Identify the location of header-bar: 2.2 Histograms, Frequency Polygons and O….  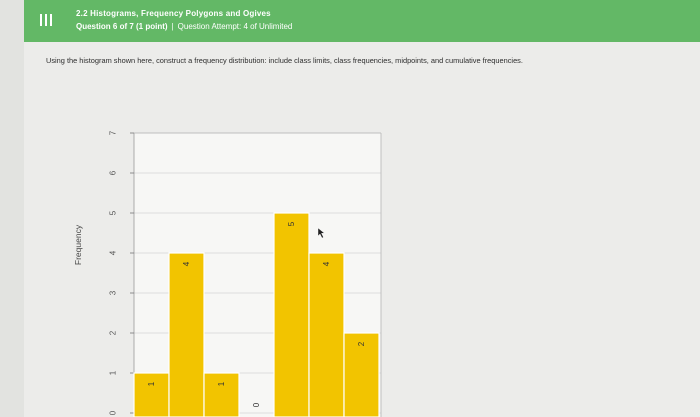
(362, 21).